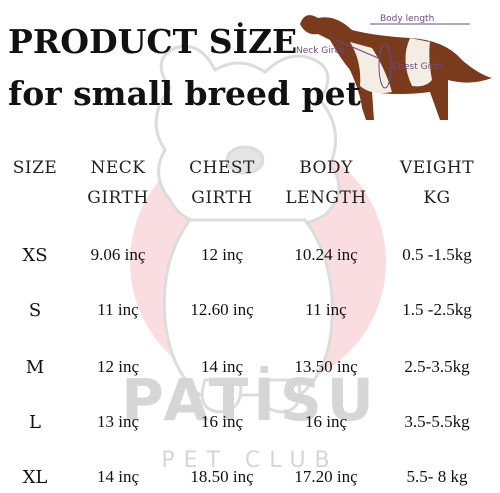 This screenshot has width=500, height=493. Describe the element at coordinates (437, 366) in the screenshot. I see `row-m-weight: 2.5-3.5kg` at that location.